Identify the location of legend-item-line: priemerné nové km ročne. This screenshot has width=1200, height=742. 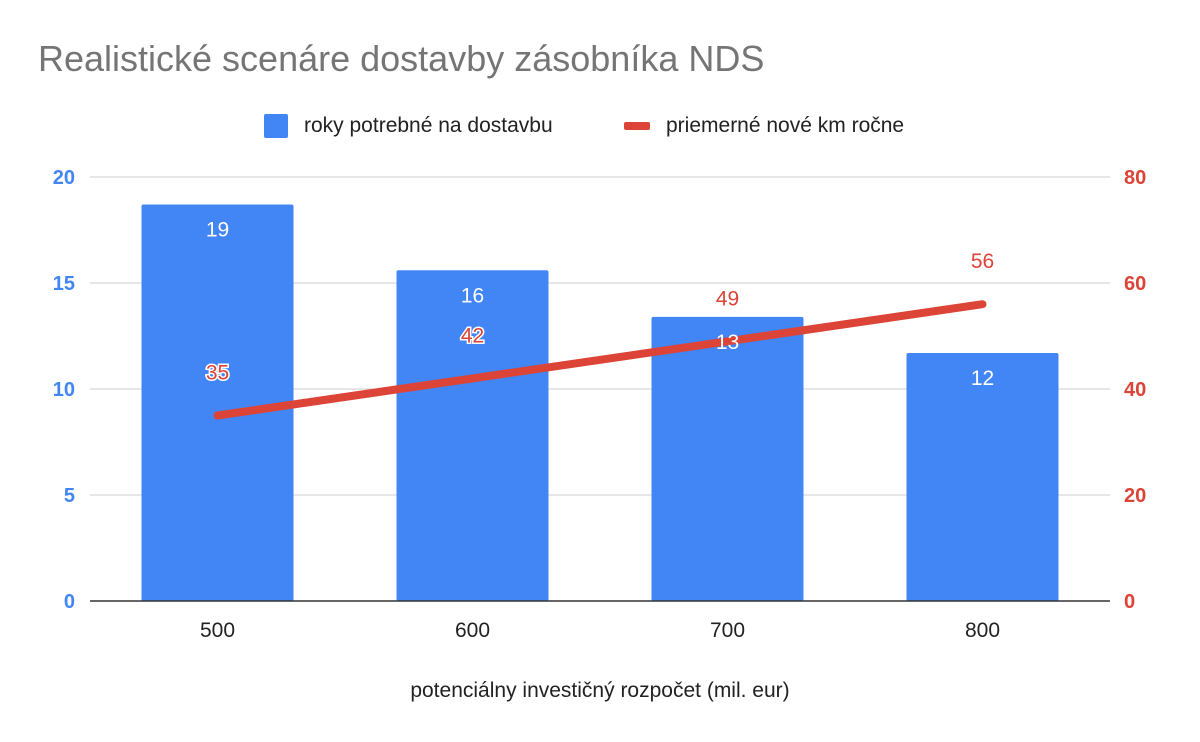
(764, 126).